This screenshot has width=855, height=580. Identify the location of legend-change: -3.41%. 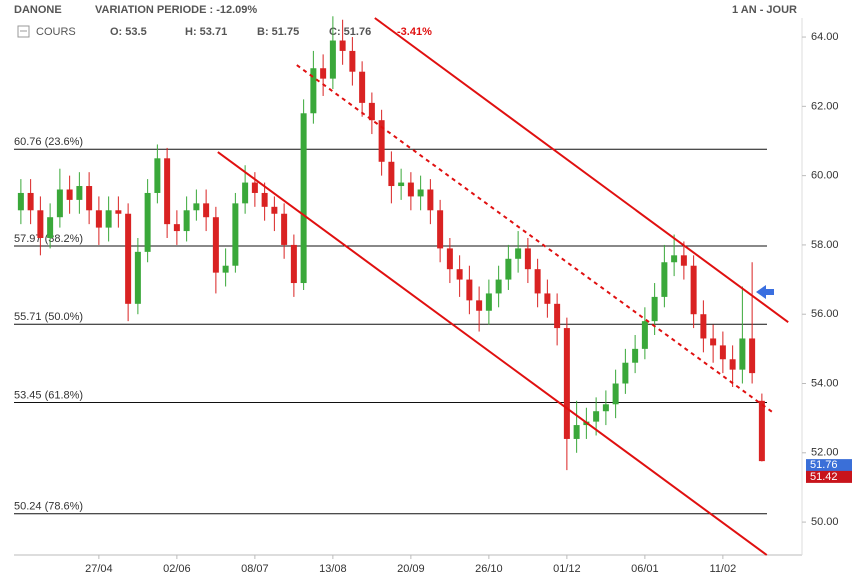
(414, 32).